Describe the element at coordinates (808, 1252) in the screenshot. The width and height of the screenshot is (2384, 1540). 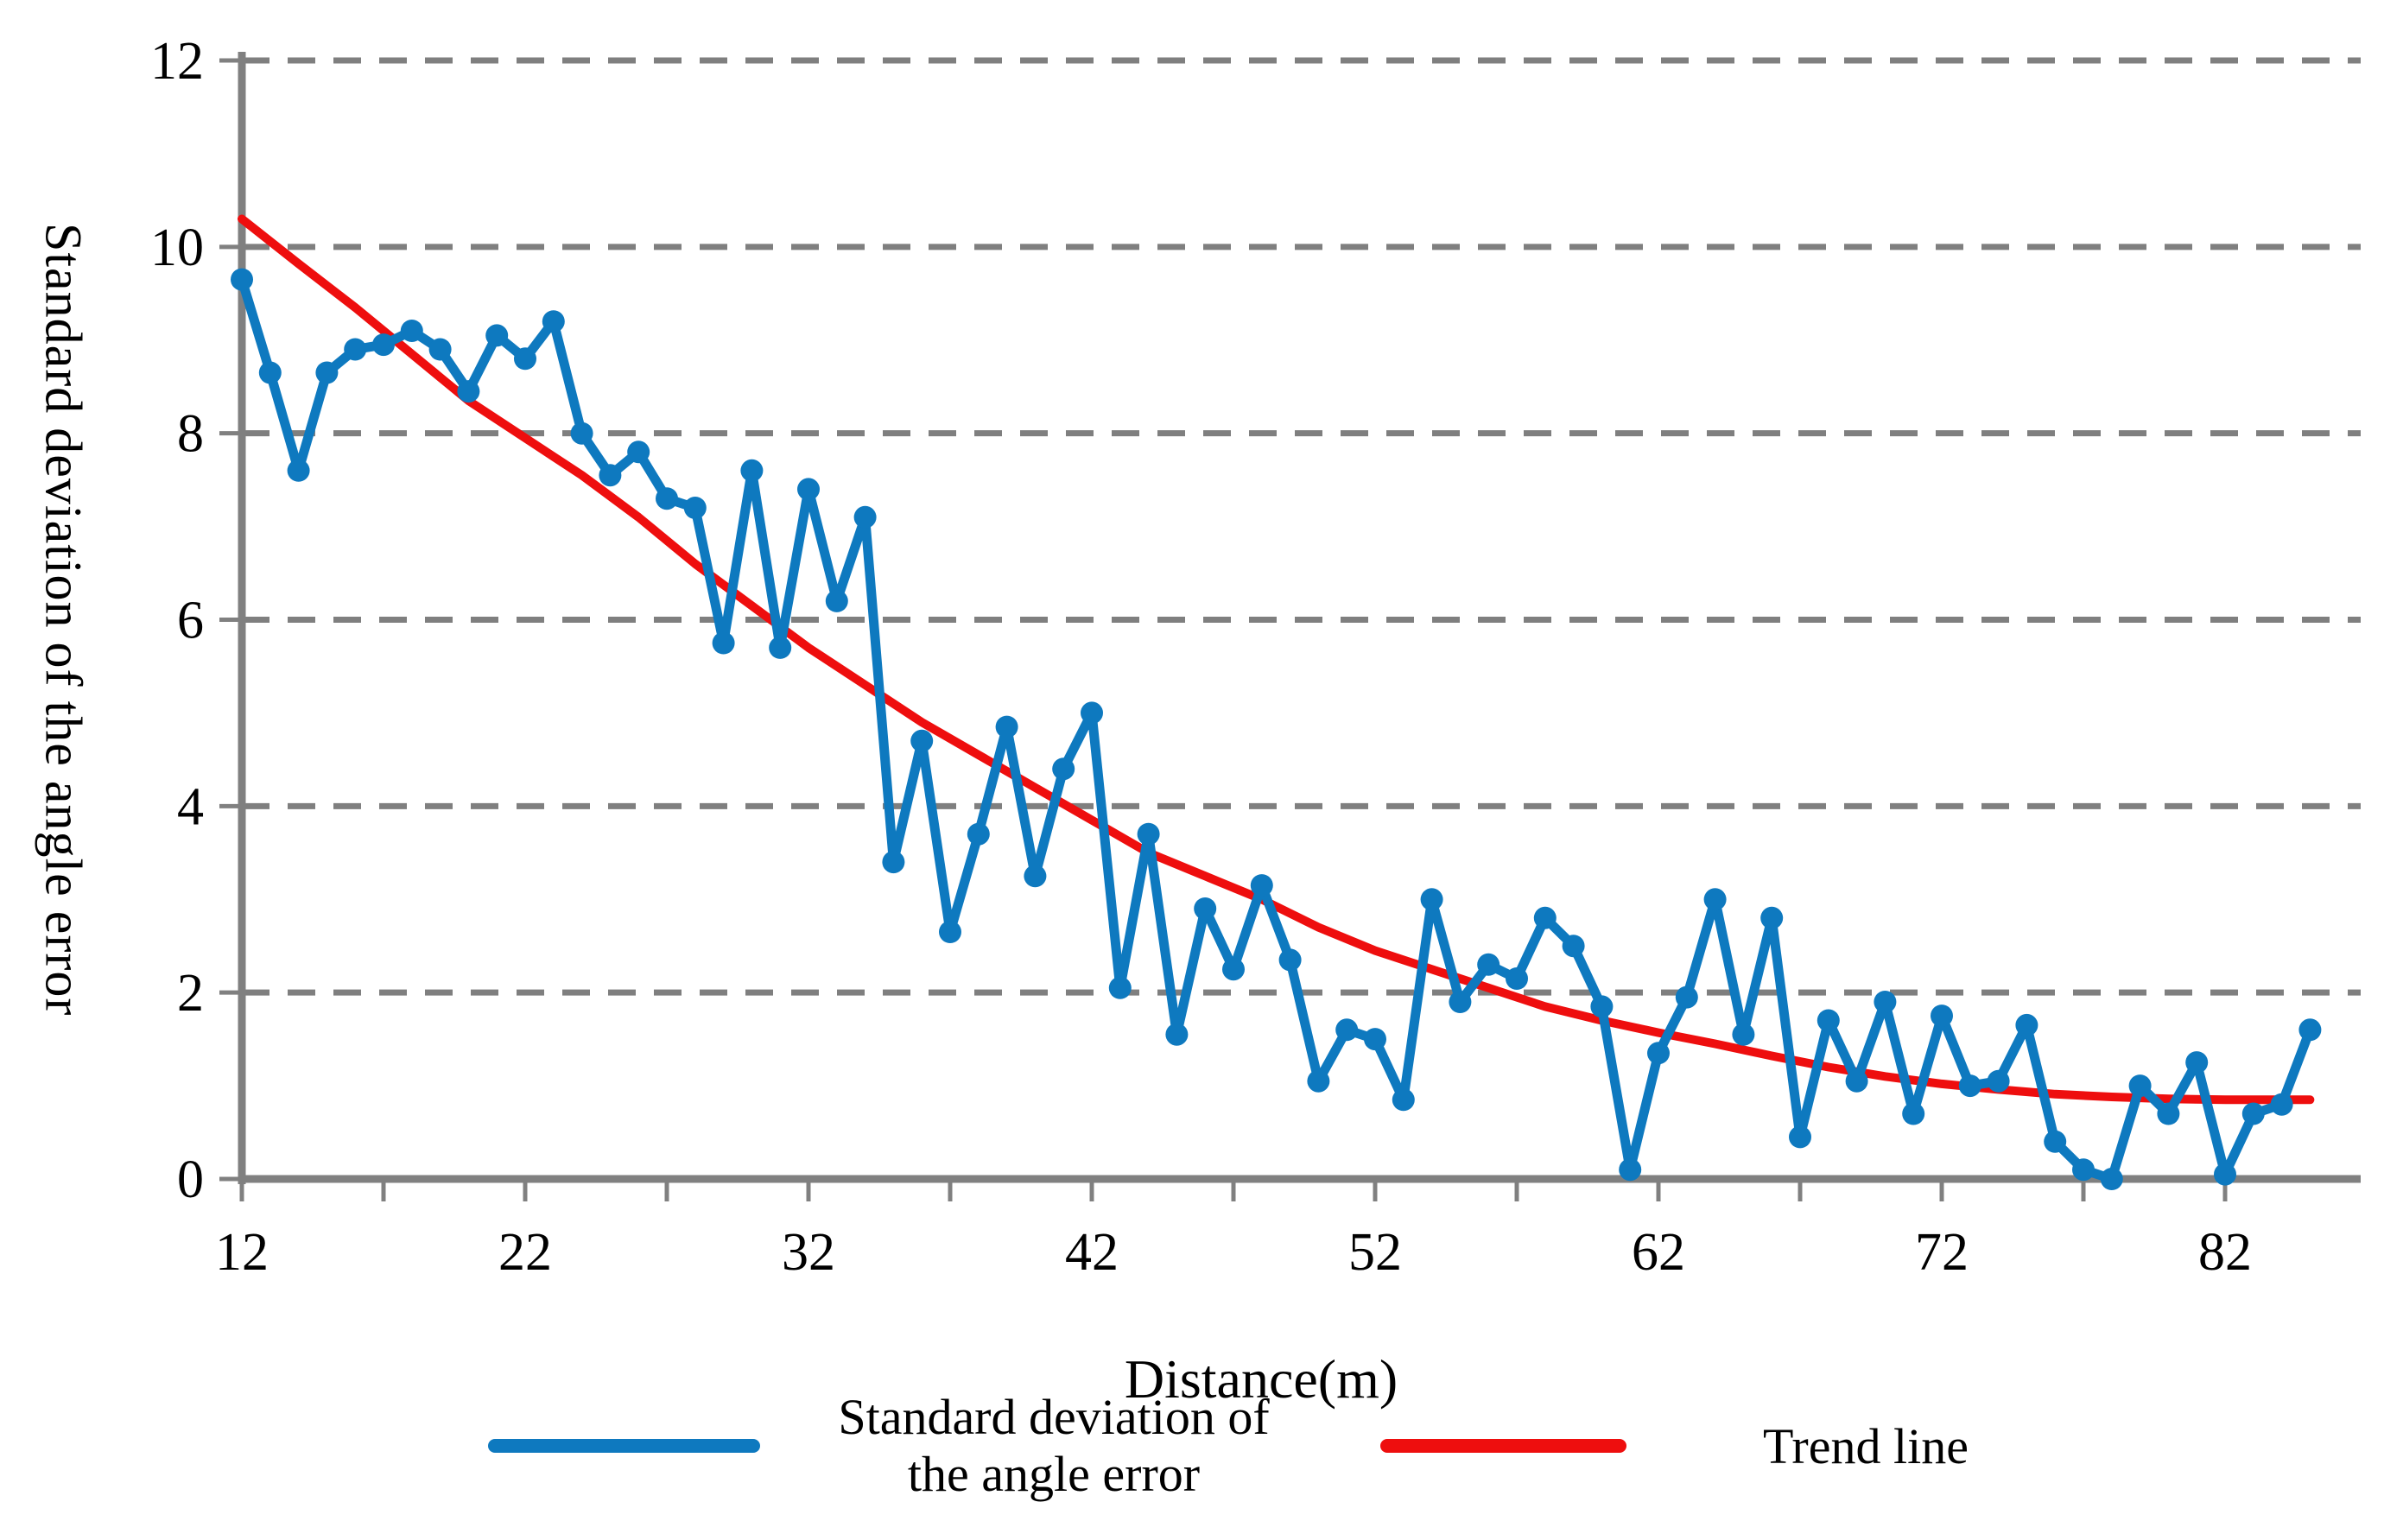
I see `x-tick-label-32: 32` at that location.